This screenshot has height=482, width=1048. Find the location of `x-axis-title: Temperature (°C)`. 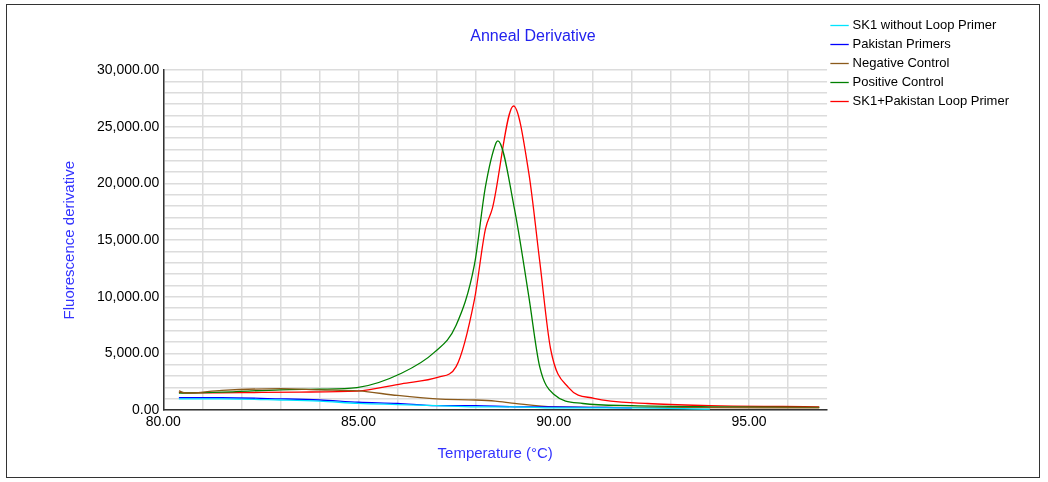

x-axis-title: Temperature (°C) is located at coordinates (495, 453).